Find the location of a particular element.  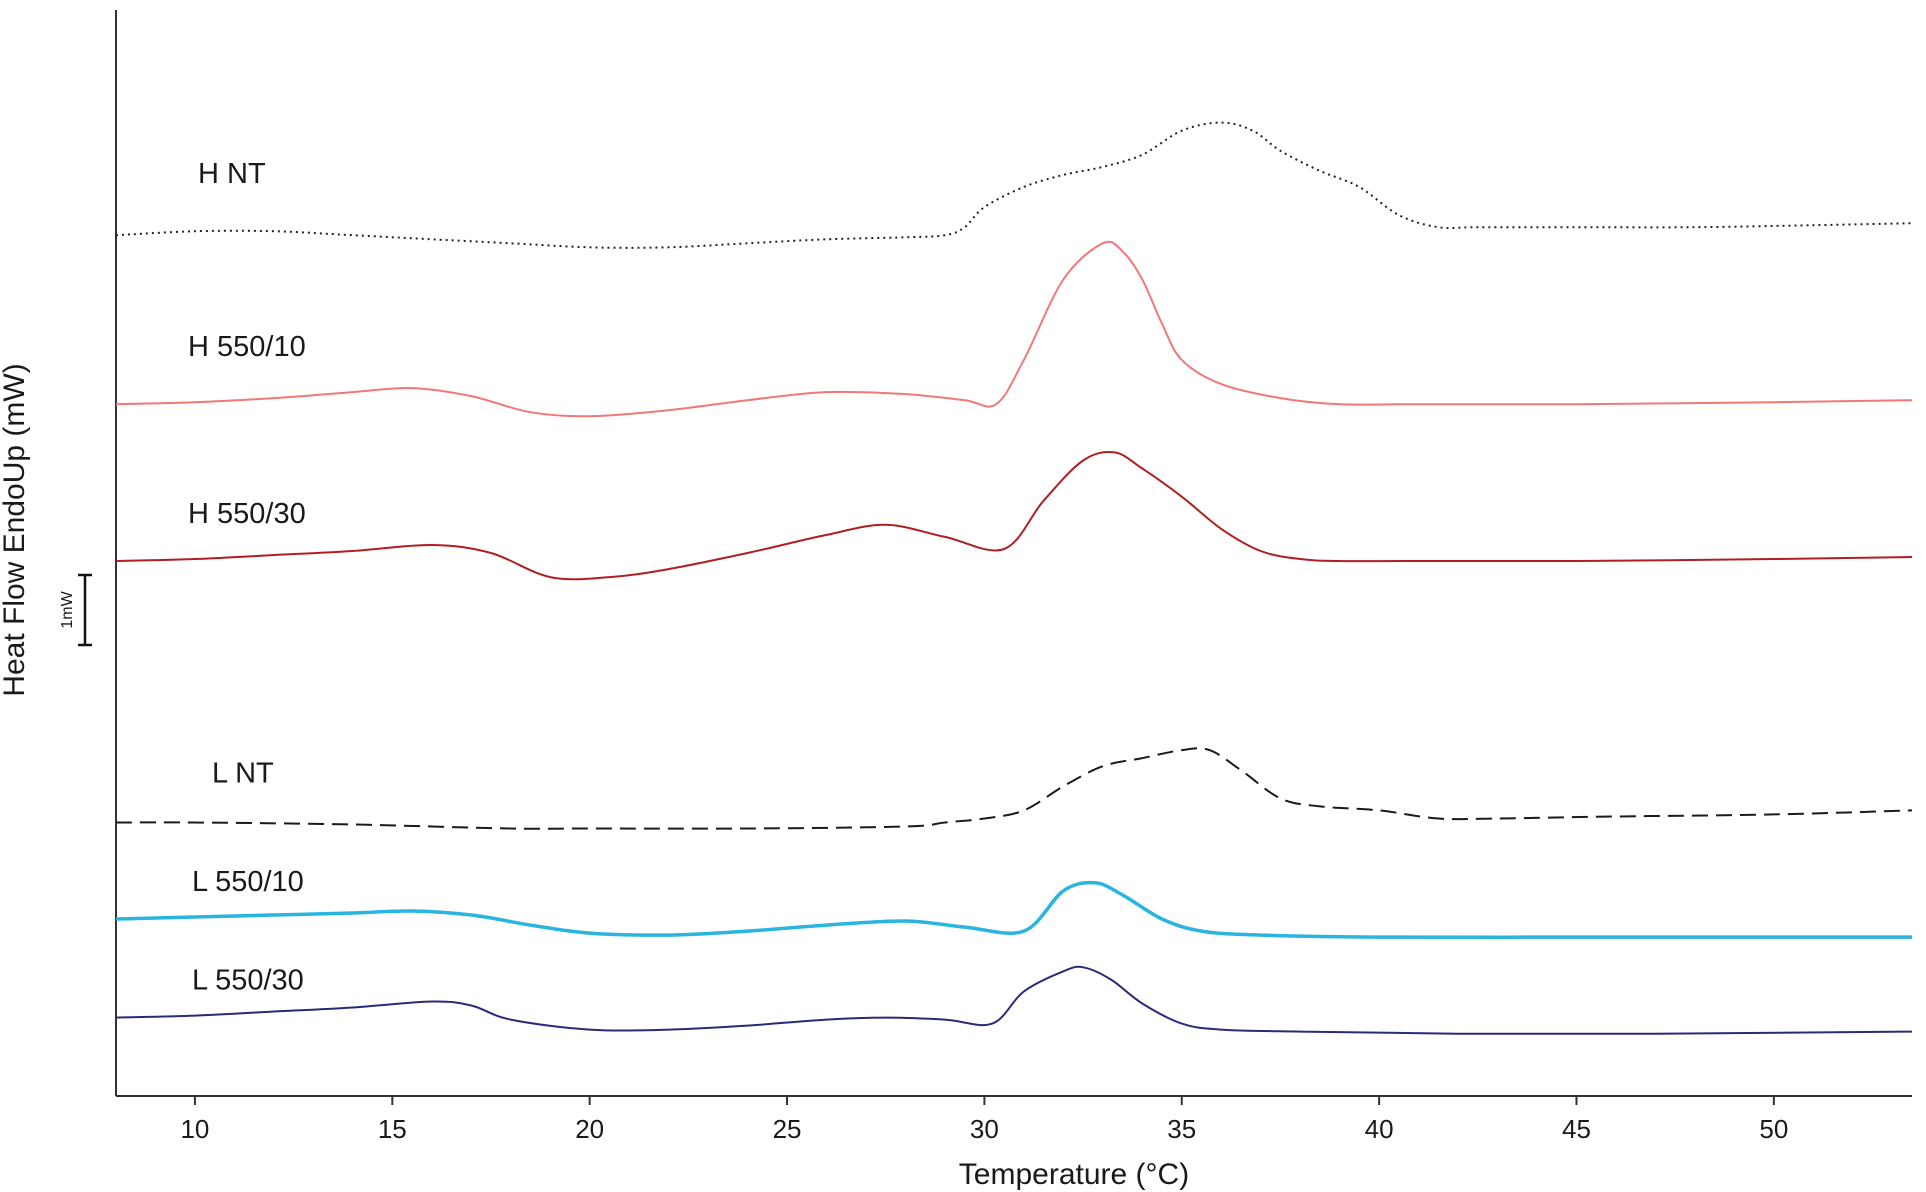

series-labels: H NT H 550/10 H 550/30 L NT L 550/10 L 550/30 is located at coordinates (247, 577).